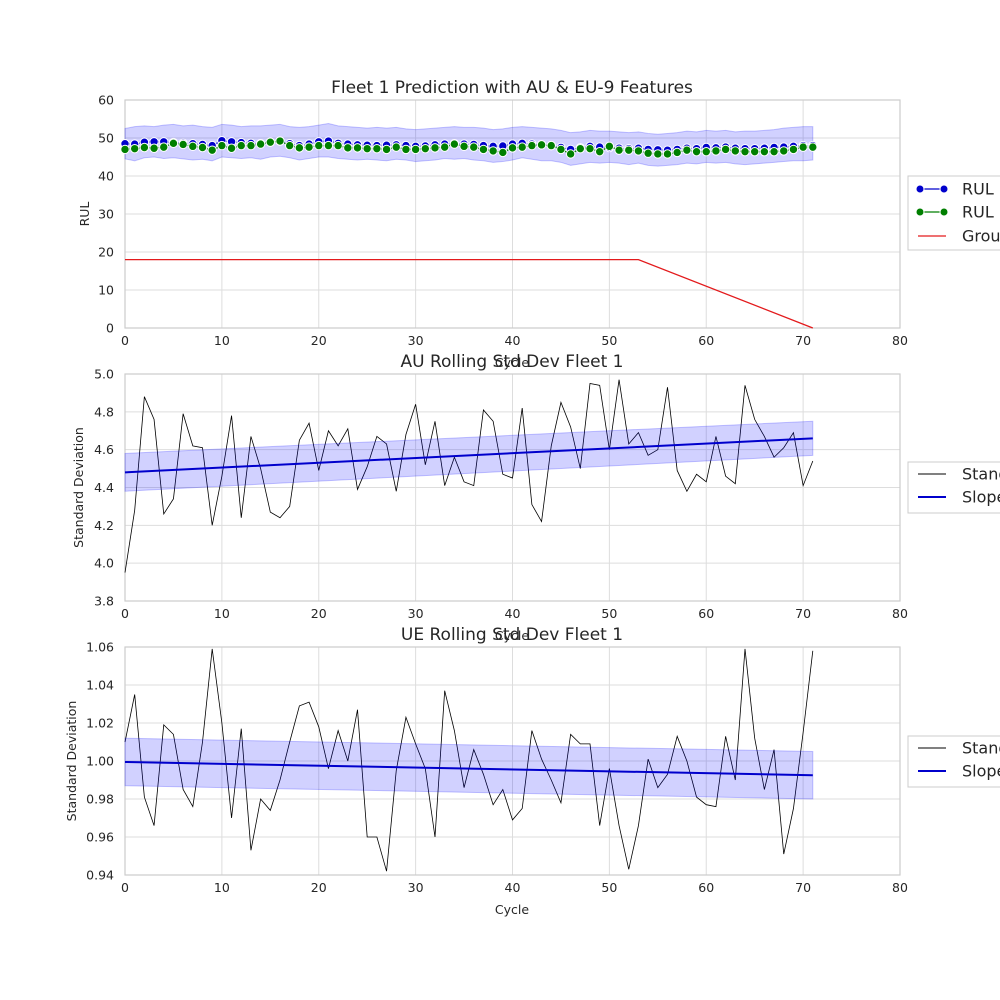 This screenshot has height=1000, width=1000. I want to click on y-tick-label: 0, so click(110, 328).